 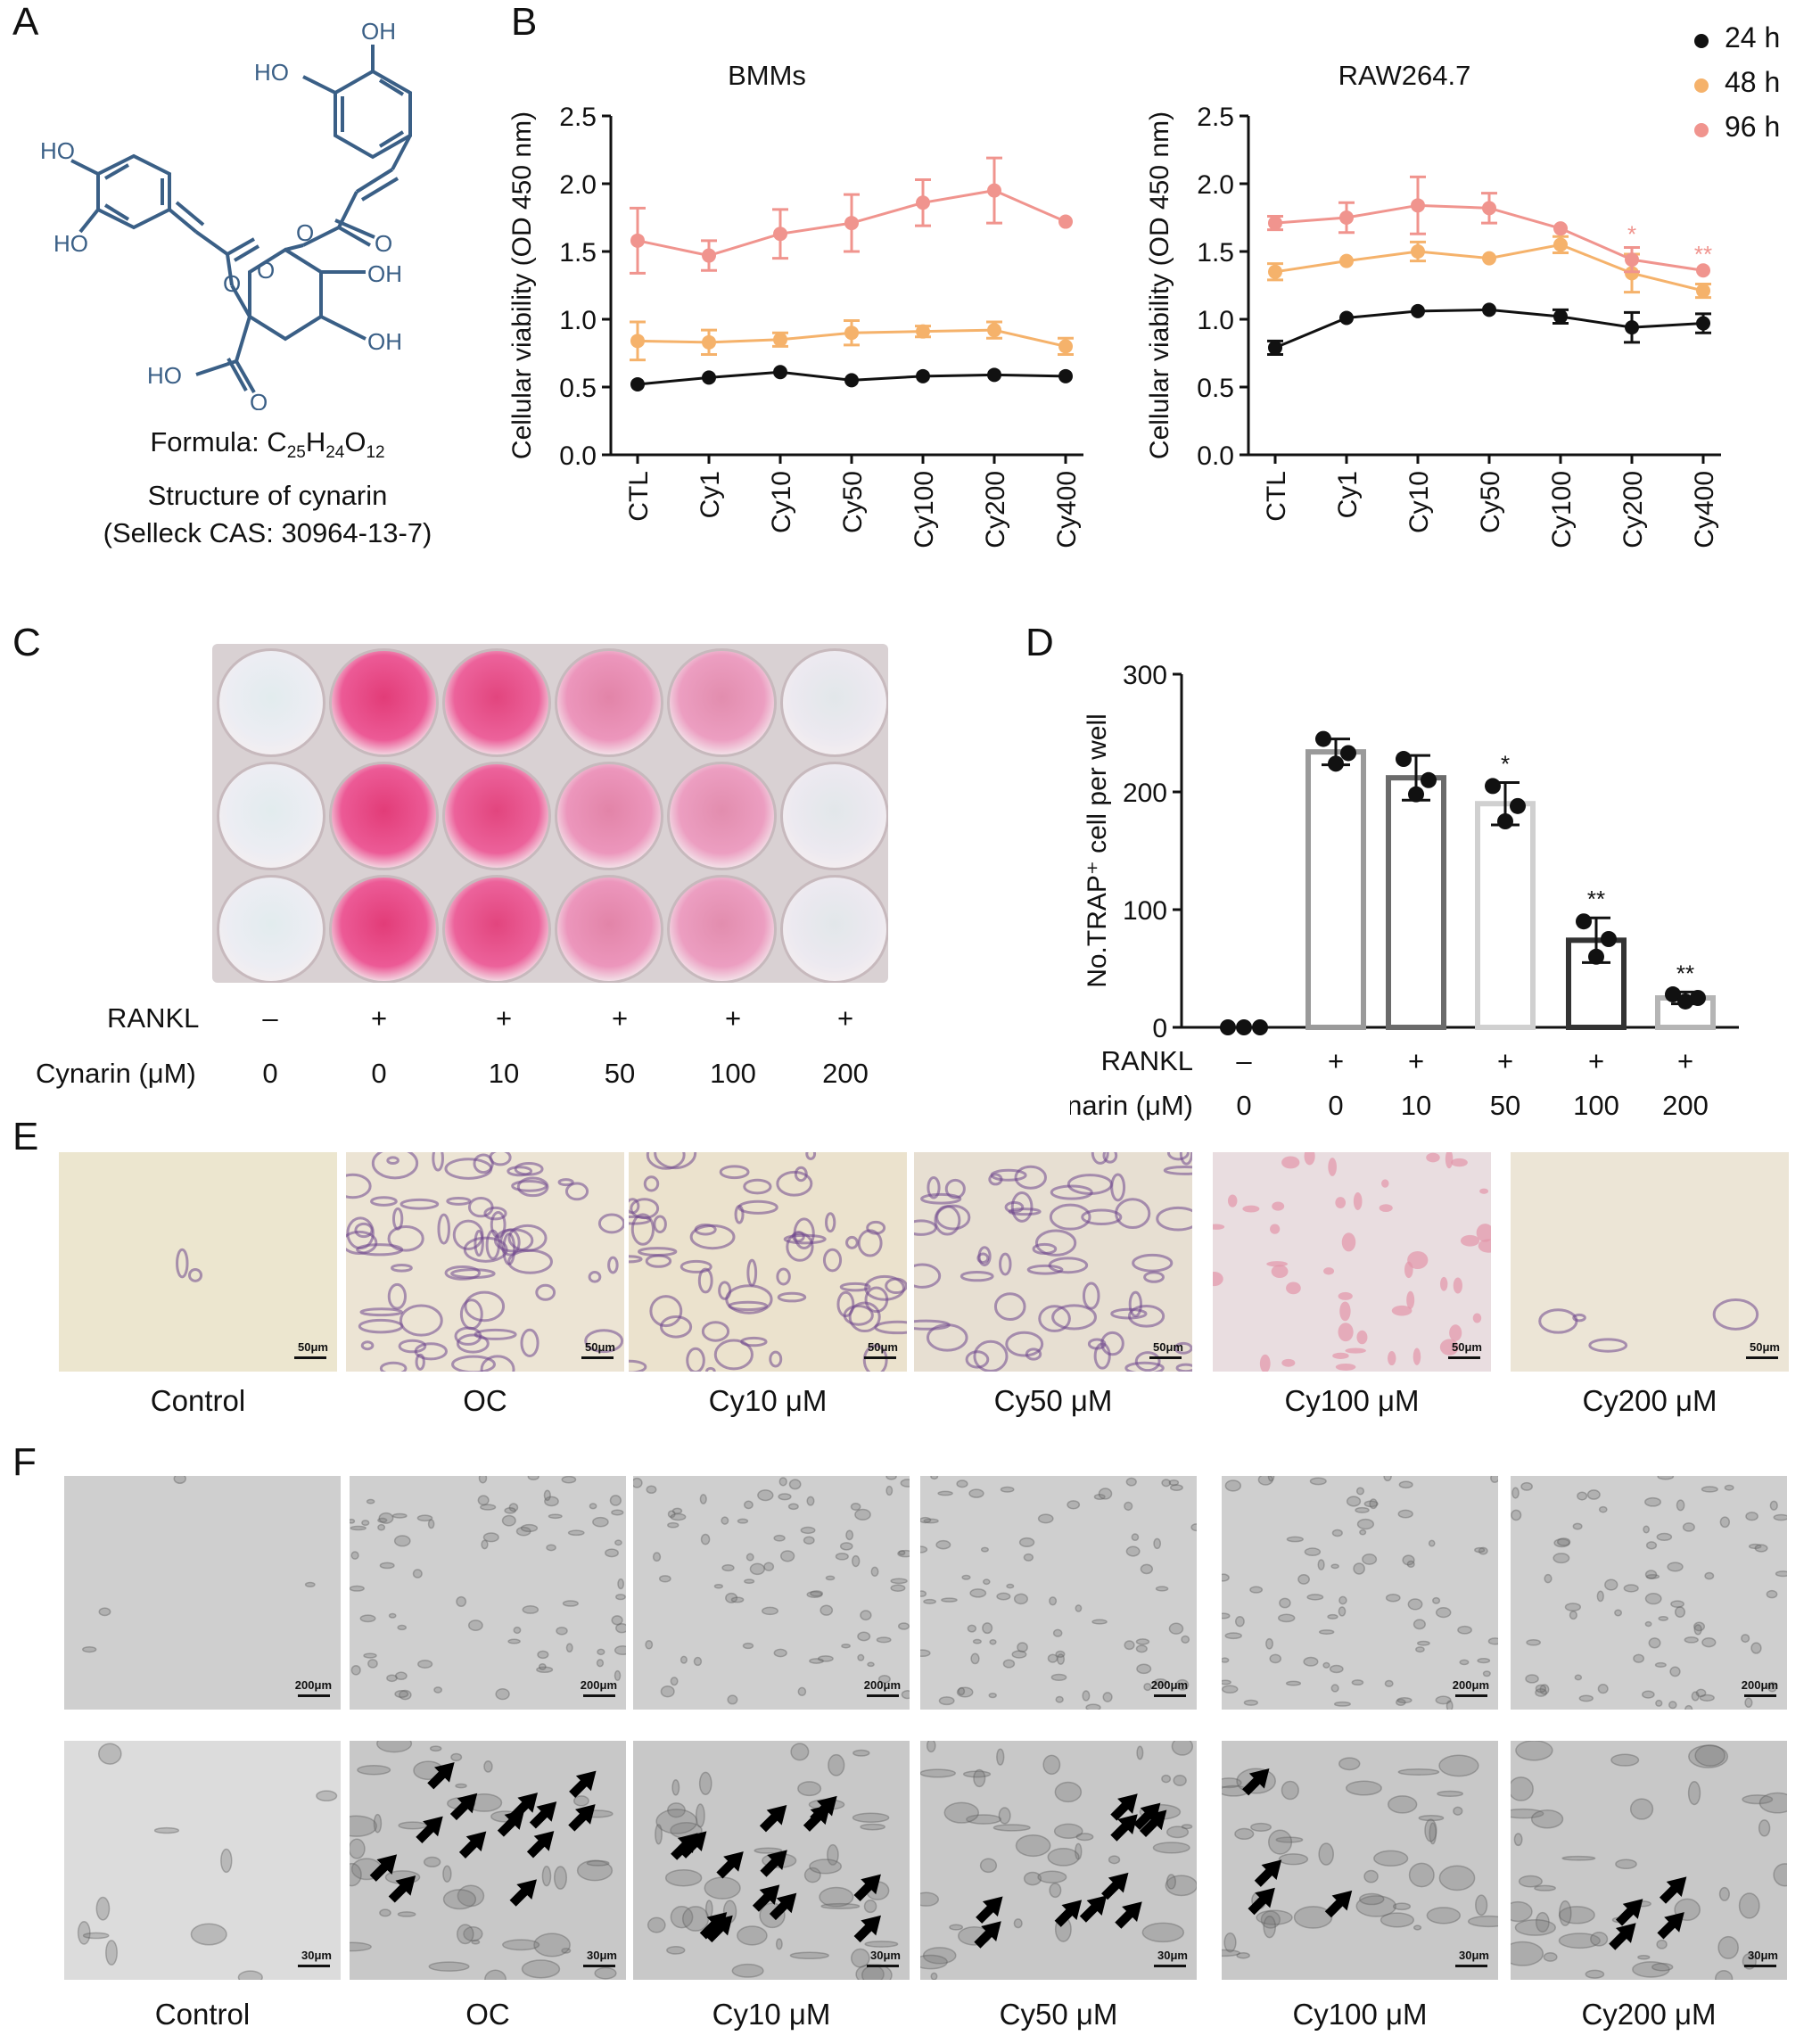 I want to click on sem-texture, so click(x=1058, y=1593).